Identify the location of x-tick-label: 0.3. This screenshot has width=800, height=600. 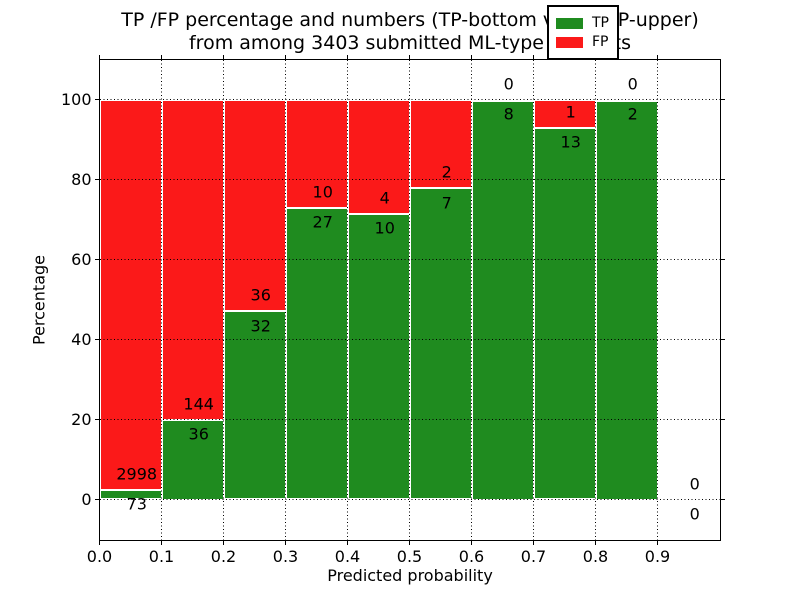
(285, 556).